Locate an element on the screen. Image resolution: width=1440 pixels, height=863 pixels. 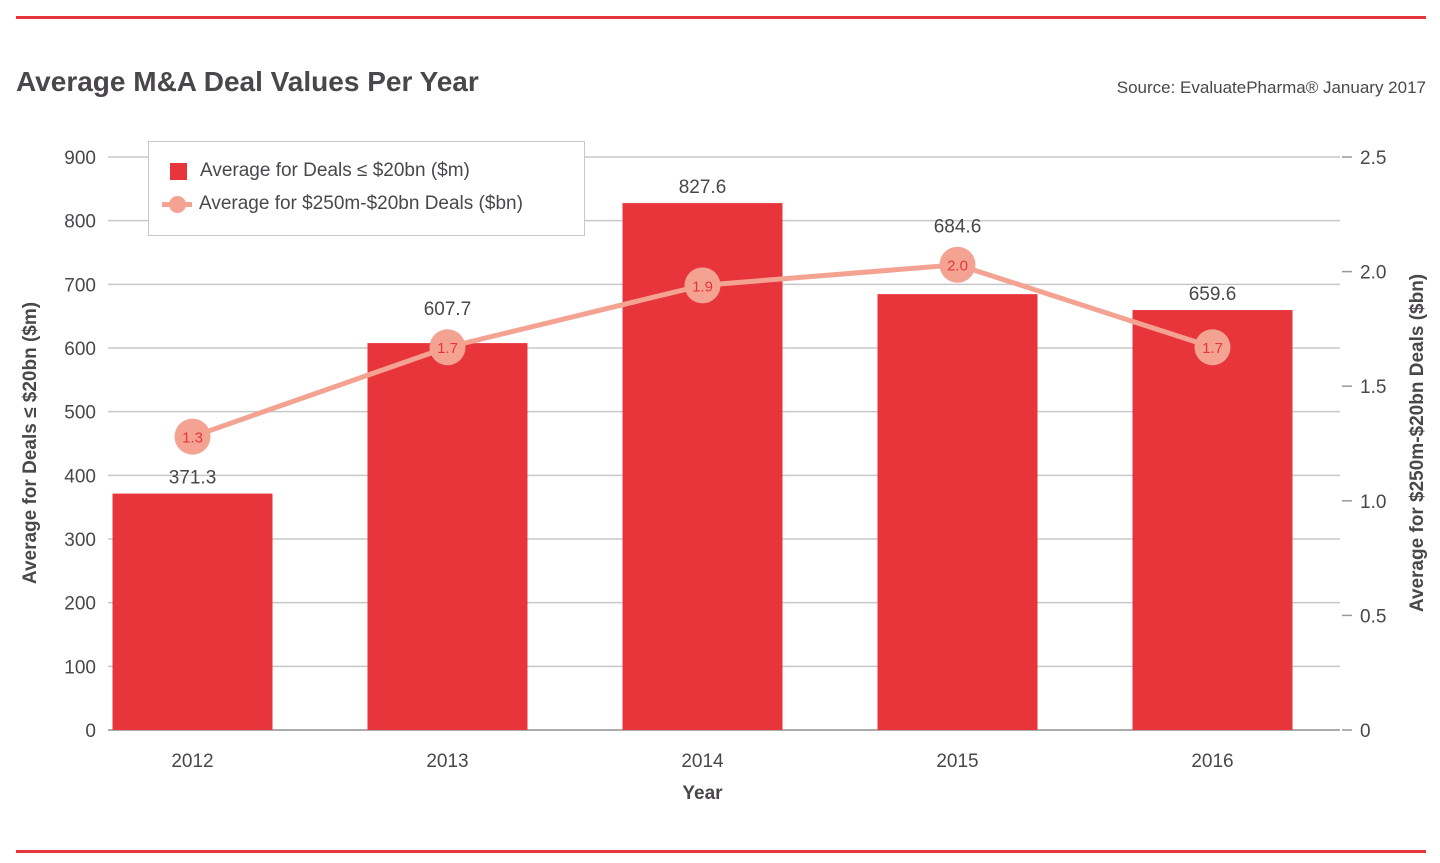
legend-label: Average for $250m-$20bn Deals ($bn) is located at coordinates (361, 203).